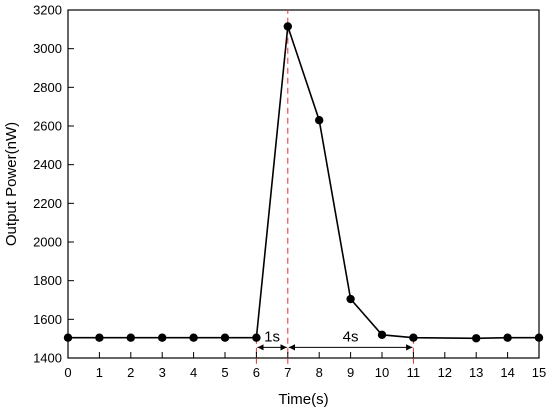 This screenshot has height=412, width=550. What do you see at coordinates (99, 372) in the screenshot?
I see `x-tick-label: 1` at bounding box center [99, 372].